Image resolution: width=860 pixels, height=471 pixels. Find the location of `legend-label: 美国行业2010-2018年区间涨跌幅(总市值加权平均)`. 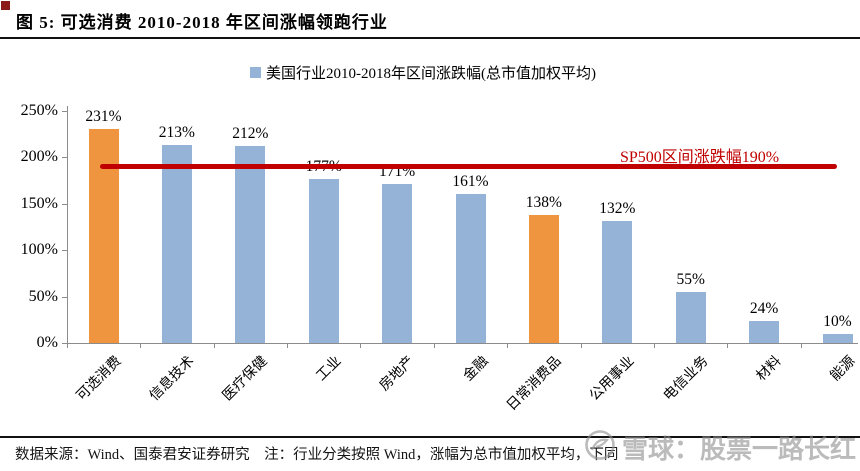

legend-label: 美国行业2010-2018年区间涨跌幅(总市值加权平均) is located at coordinates (431, 74).